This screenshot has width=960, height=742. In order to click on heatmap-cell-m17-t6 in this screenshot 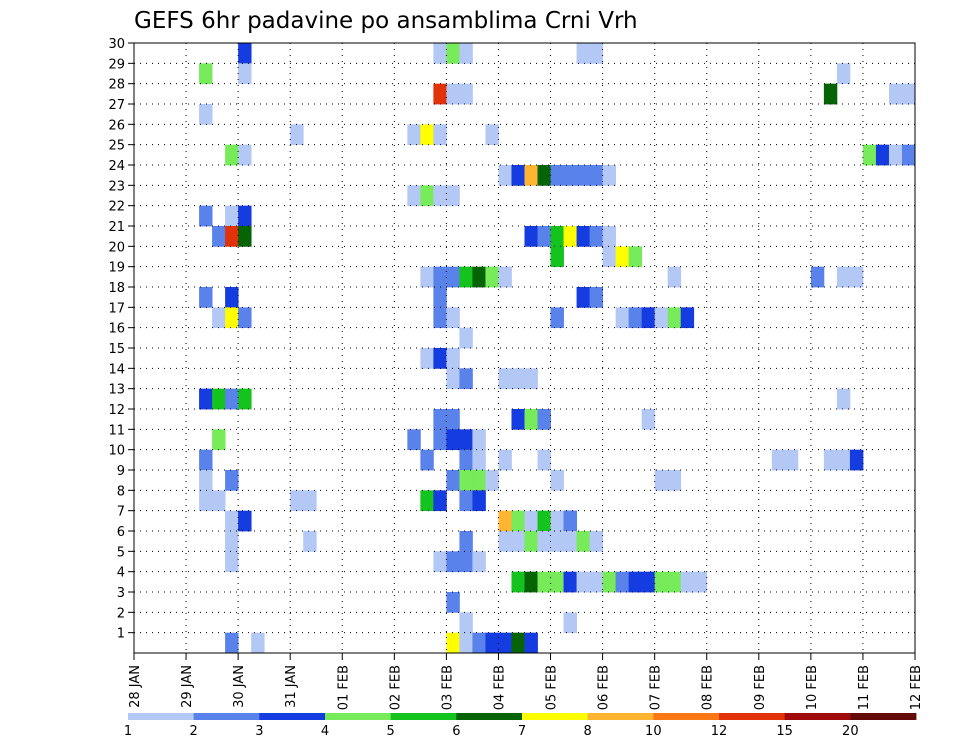, I will do `click(219, 318)`.